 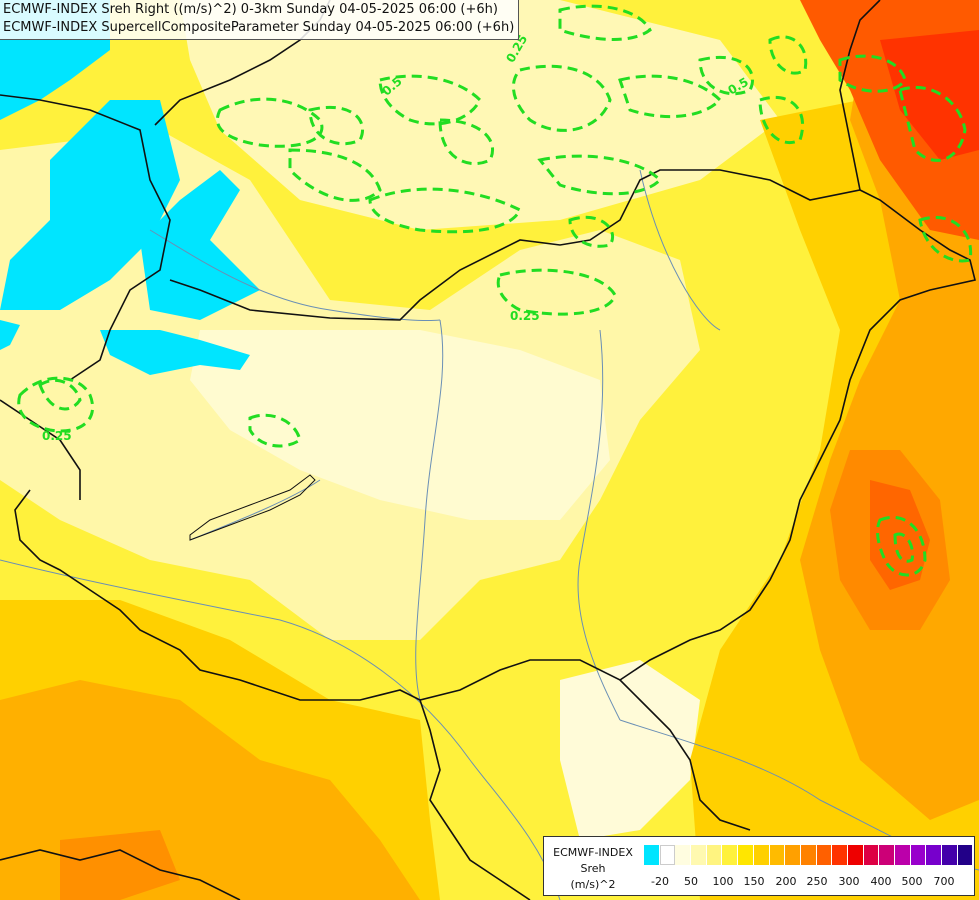 I want to click on legend-swatches, so click(x=809, y=855).